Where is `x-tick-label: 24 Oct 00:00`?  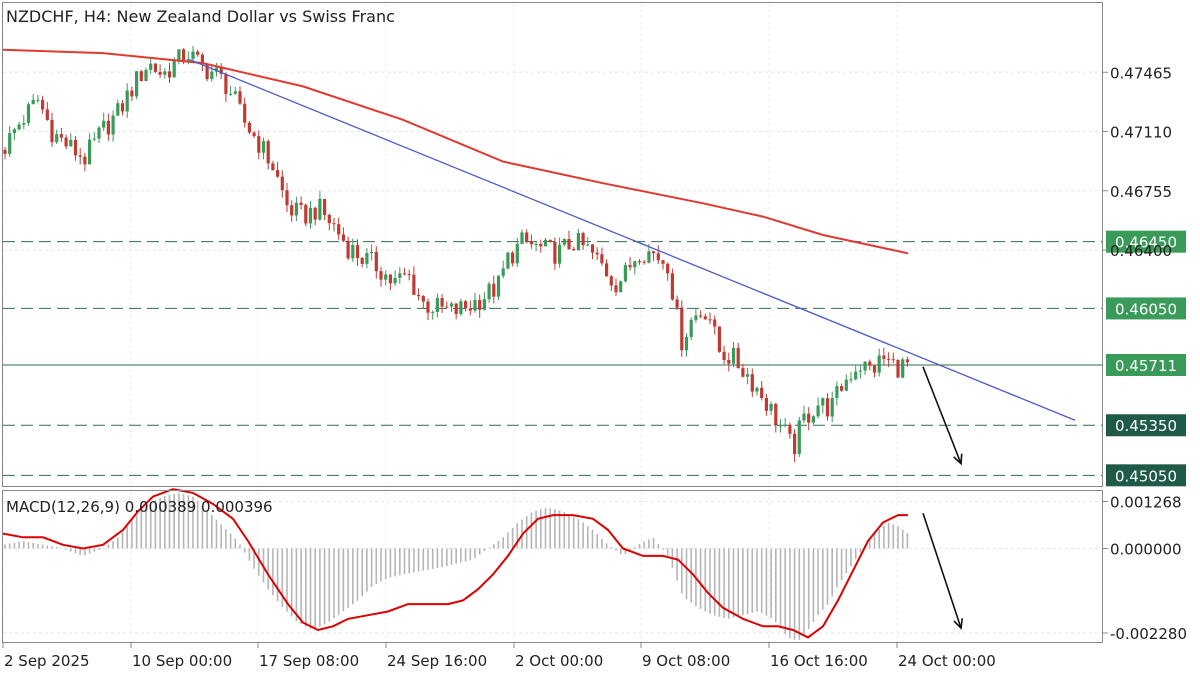 x-tick-label: 24 Oct 00:00 is located at coordinates (947, 661).